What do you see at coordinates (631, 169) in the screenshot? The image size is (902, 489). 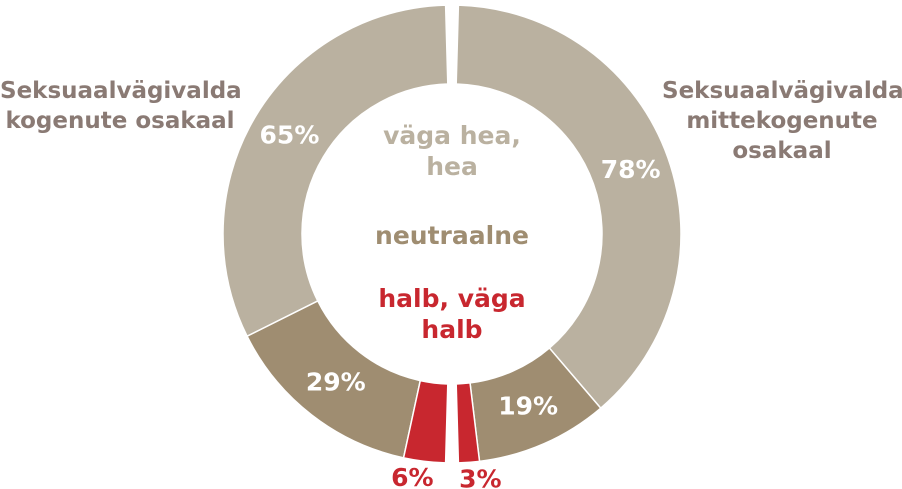 I see `value-label: 78%` at bounding box center [631, 169].